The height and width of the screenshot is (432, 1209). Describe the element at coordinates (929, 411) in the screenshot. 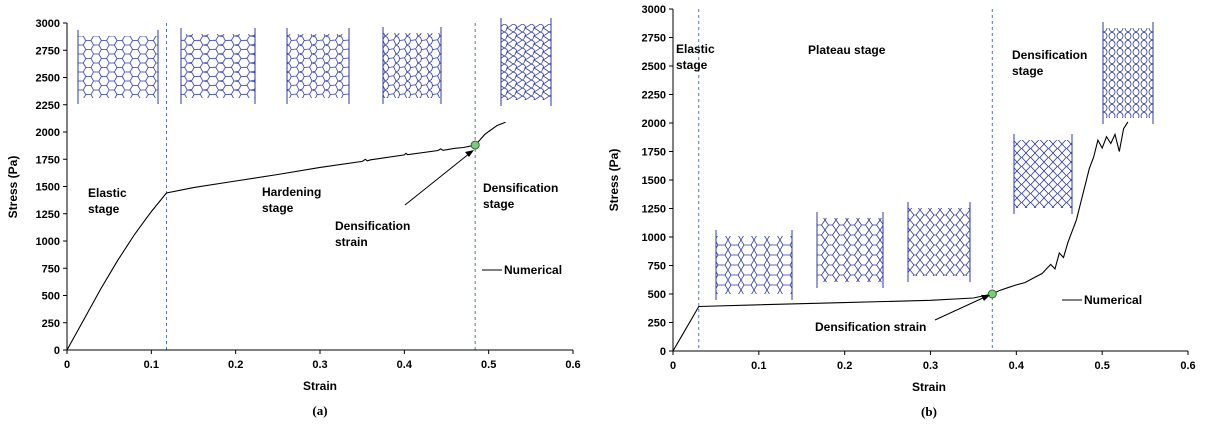

I see `caption-b: (b)` at that location.